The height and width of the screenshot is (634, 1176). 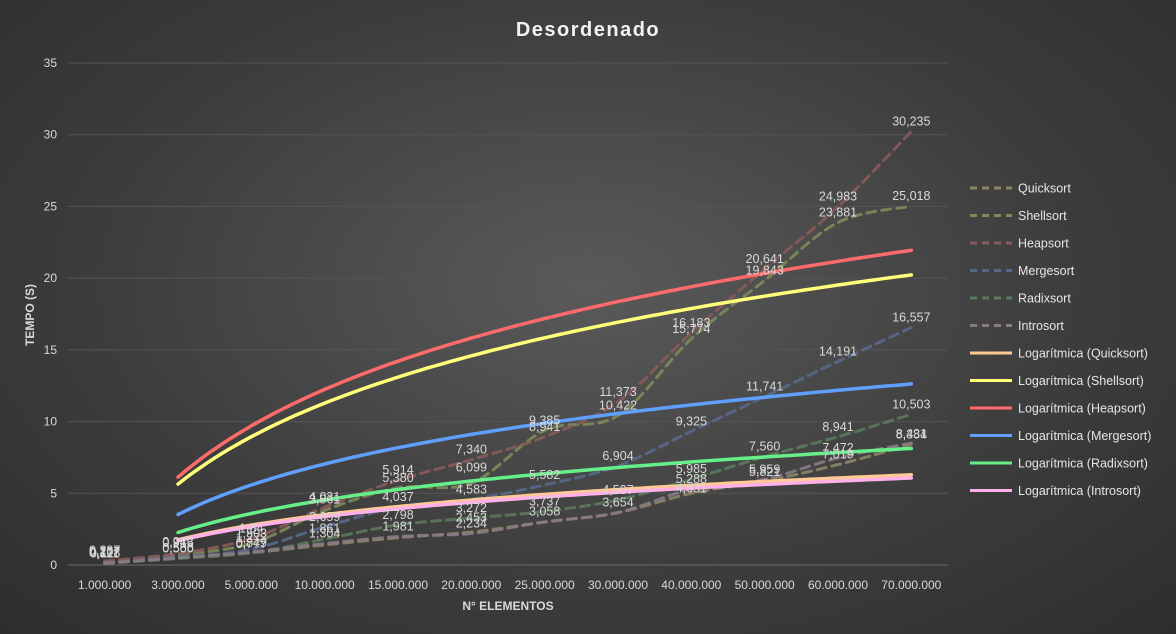 I want to click on data-label: 0,849, so click(x=251, y=543).